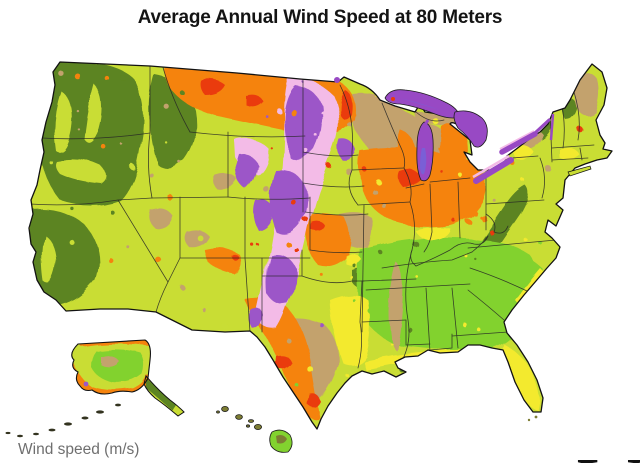 This screenshot has height=463, width=640. Describe the element at coordinates (225, 408) in the screenshot. I see `kauai` at that location.